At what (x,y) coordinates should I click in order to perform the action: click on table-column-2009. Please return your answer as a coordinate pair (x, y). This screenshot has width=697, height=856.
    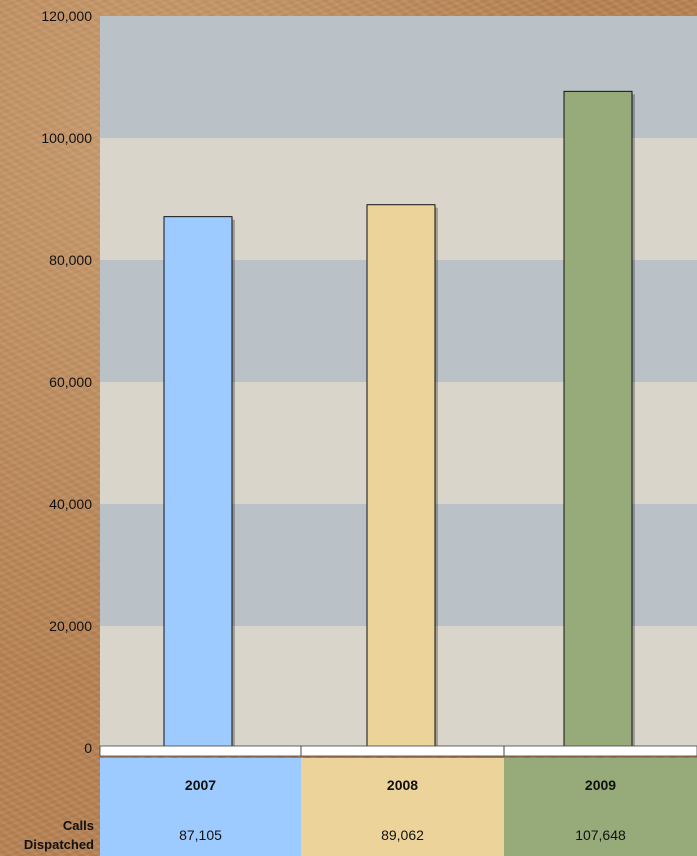
    Looking at the image, I should click on (600, 807).